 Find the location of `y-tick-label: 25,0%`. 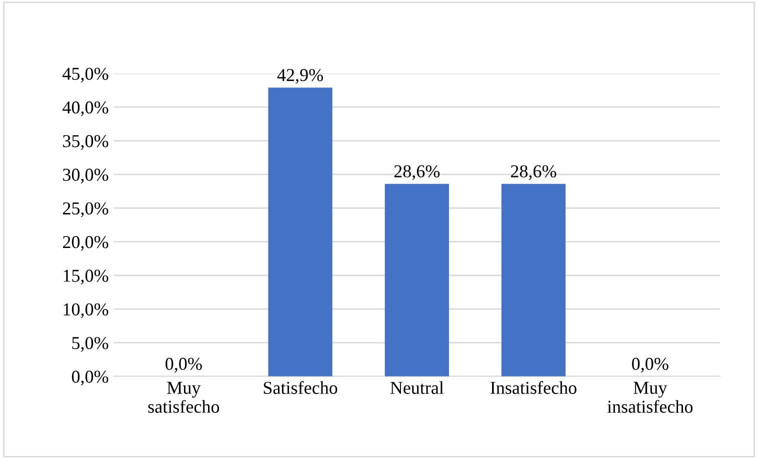

y-tick-label: 25,0% is located at coordinates (85, 210).